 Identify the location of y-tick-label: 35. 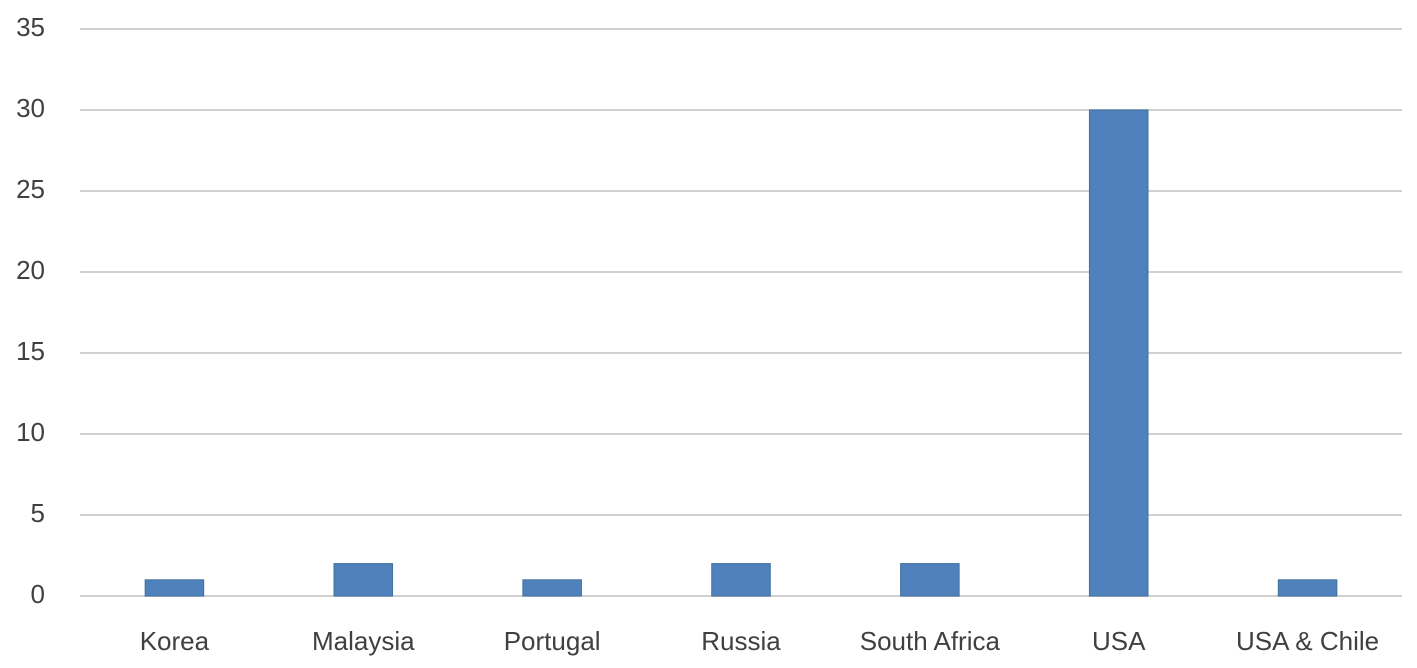
(30, 27).